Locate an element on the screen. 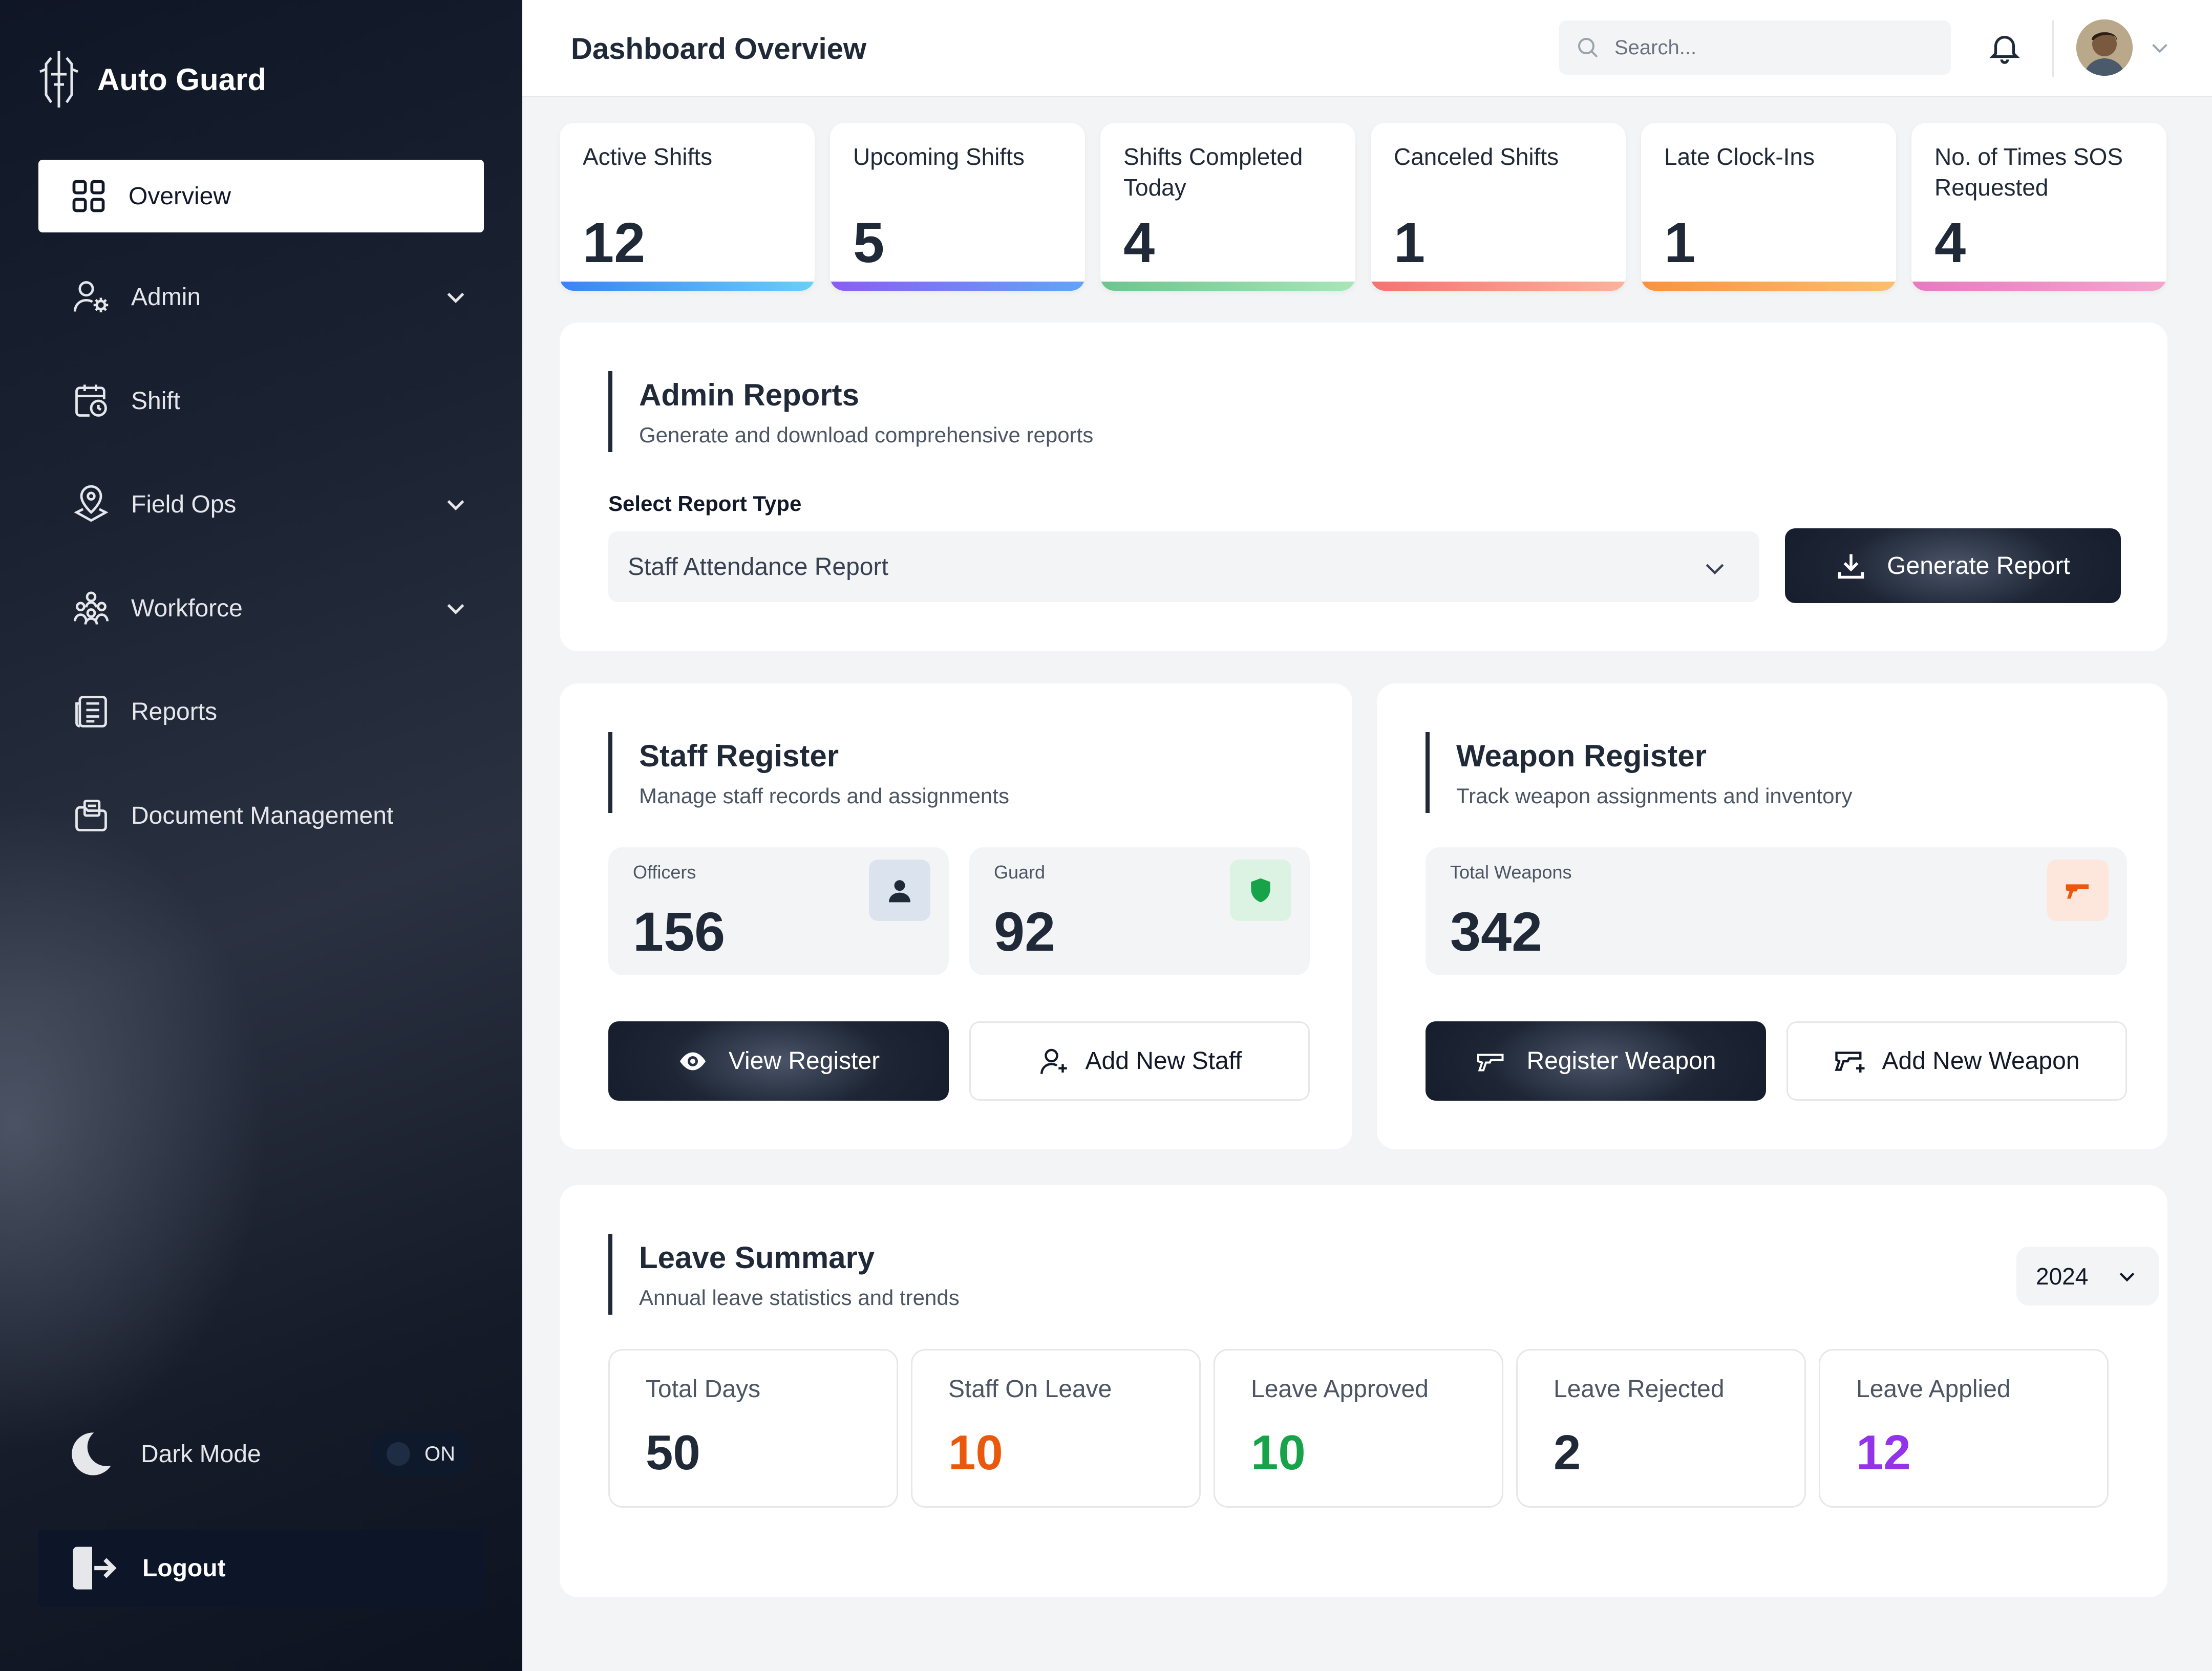 Image resolution: width=2212 pixels, height=1671 pixels. leave-value: 12 is located at coordinates (1884, 1452).